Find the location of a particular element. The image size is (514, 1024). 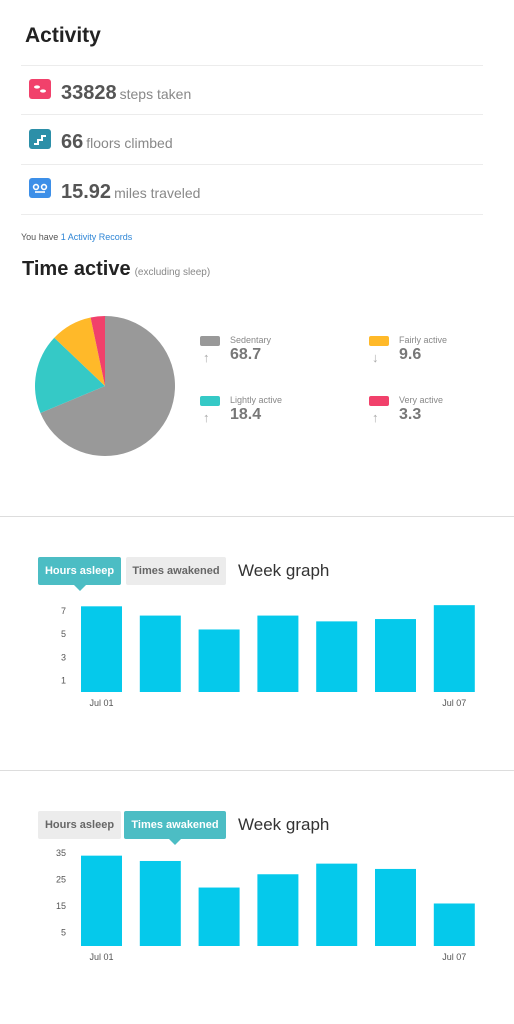

legend-label-sedentary: Sedentary is located at coordinates (251, 340).